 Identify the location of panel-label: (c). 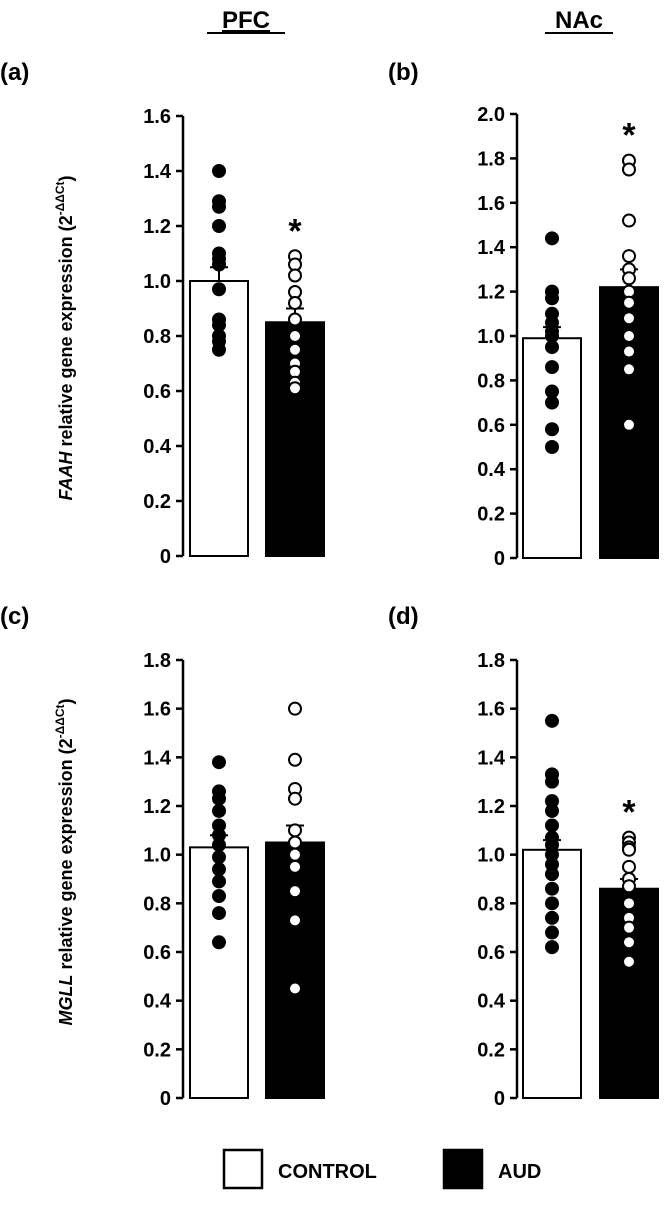
(14, 616).